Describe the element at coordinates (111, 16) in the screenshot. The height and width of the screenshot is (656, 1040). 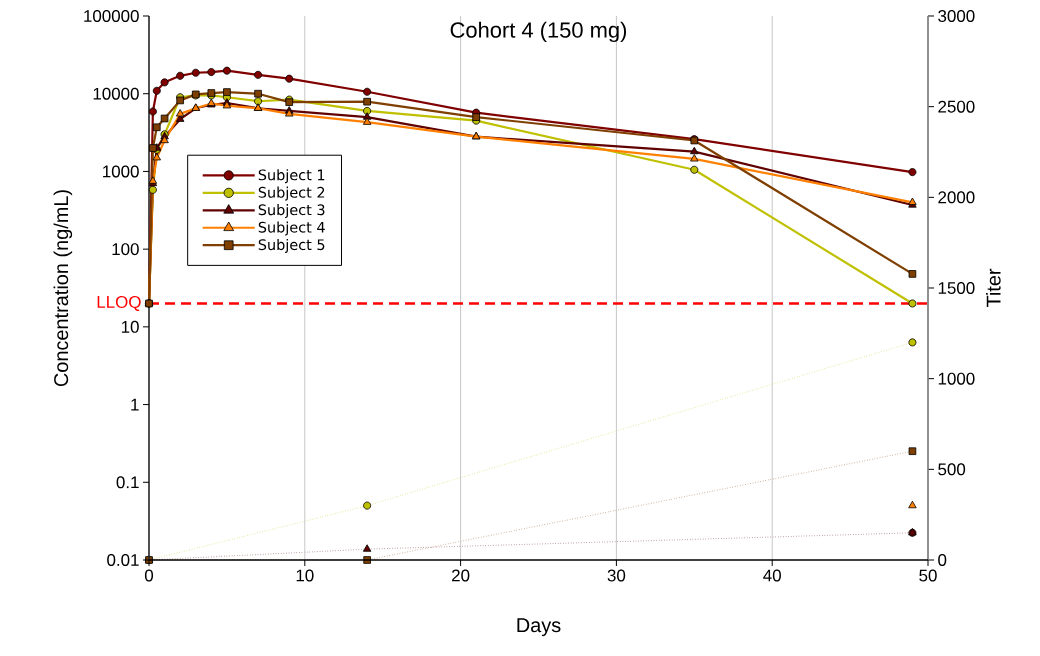
I see `y-tick-label: 100000` at that location.